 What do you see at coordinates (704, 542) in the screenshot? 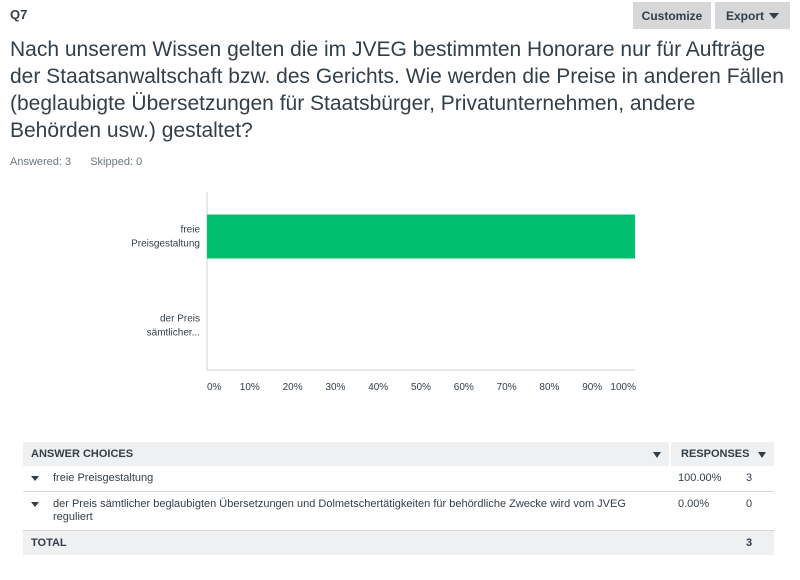
I see `total-spacer` at bounding box center [704, 542].